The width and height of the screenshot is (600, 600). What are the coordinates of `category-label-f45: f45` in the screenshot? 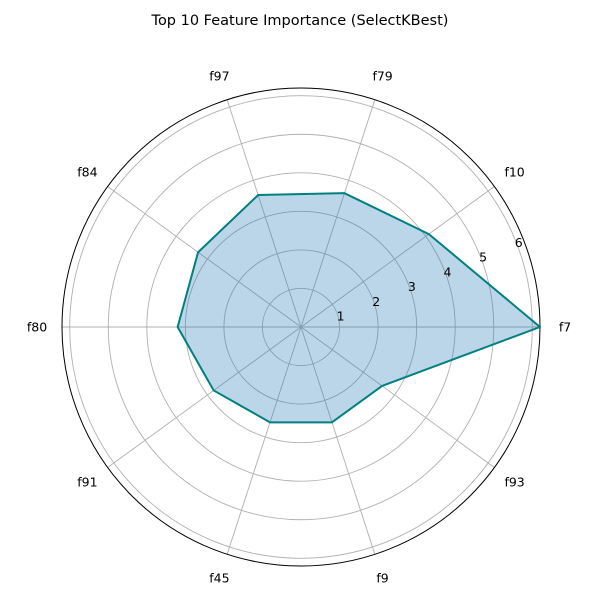 It's located at (219, 578).